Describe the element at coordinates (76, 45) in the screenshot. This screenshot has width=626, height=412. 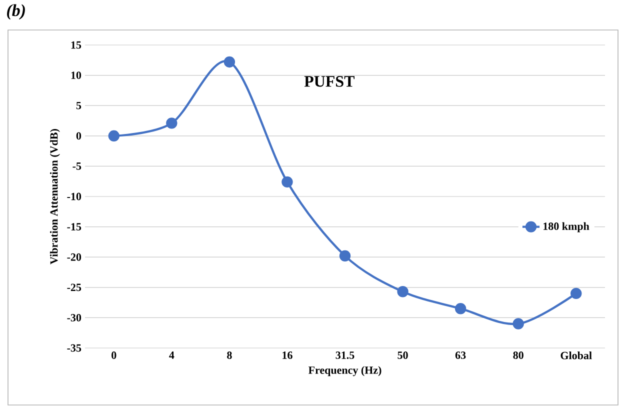
I see `y-tick-label: 15` at that location.